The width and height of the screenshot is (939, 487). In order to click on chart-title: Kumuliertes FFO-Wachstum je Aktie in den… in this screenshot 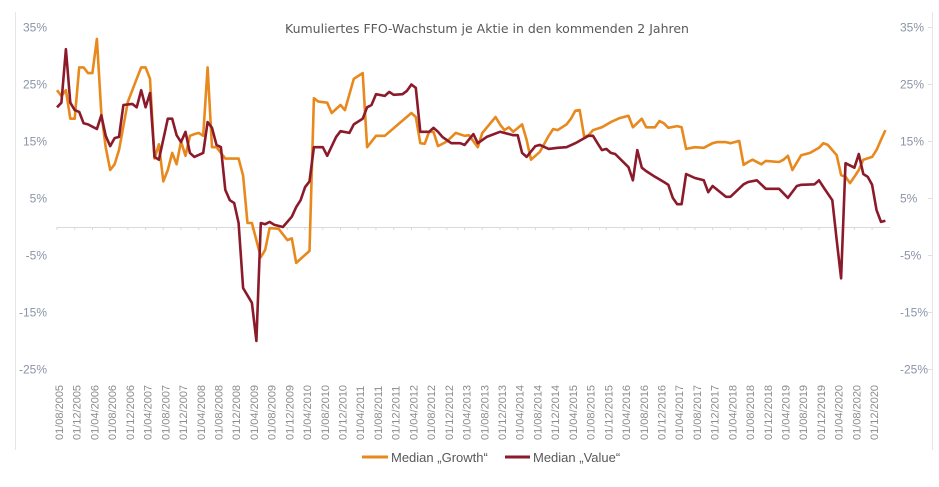, I will do `click(487, 28)`.